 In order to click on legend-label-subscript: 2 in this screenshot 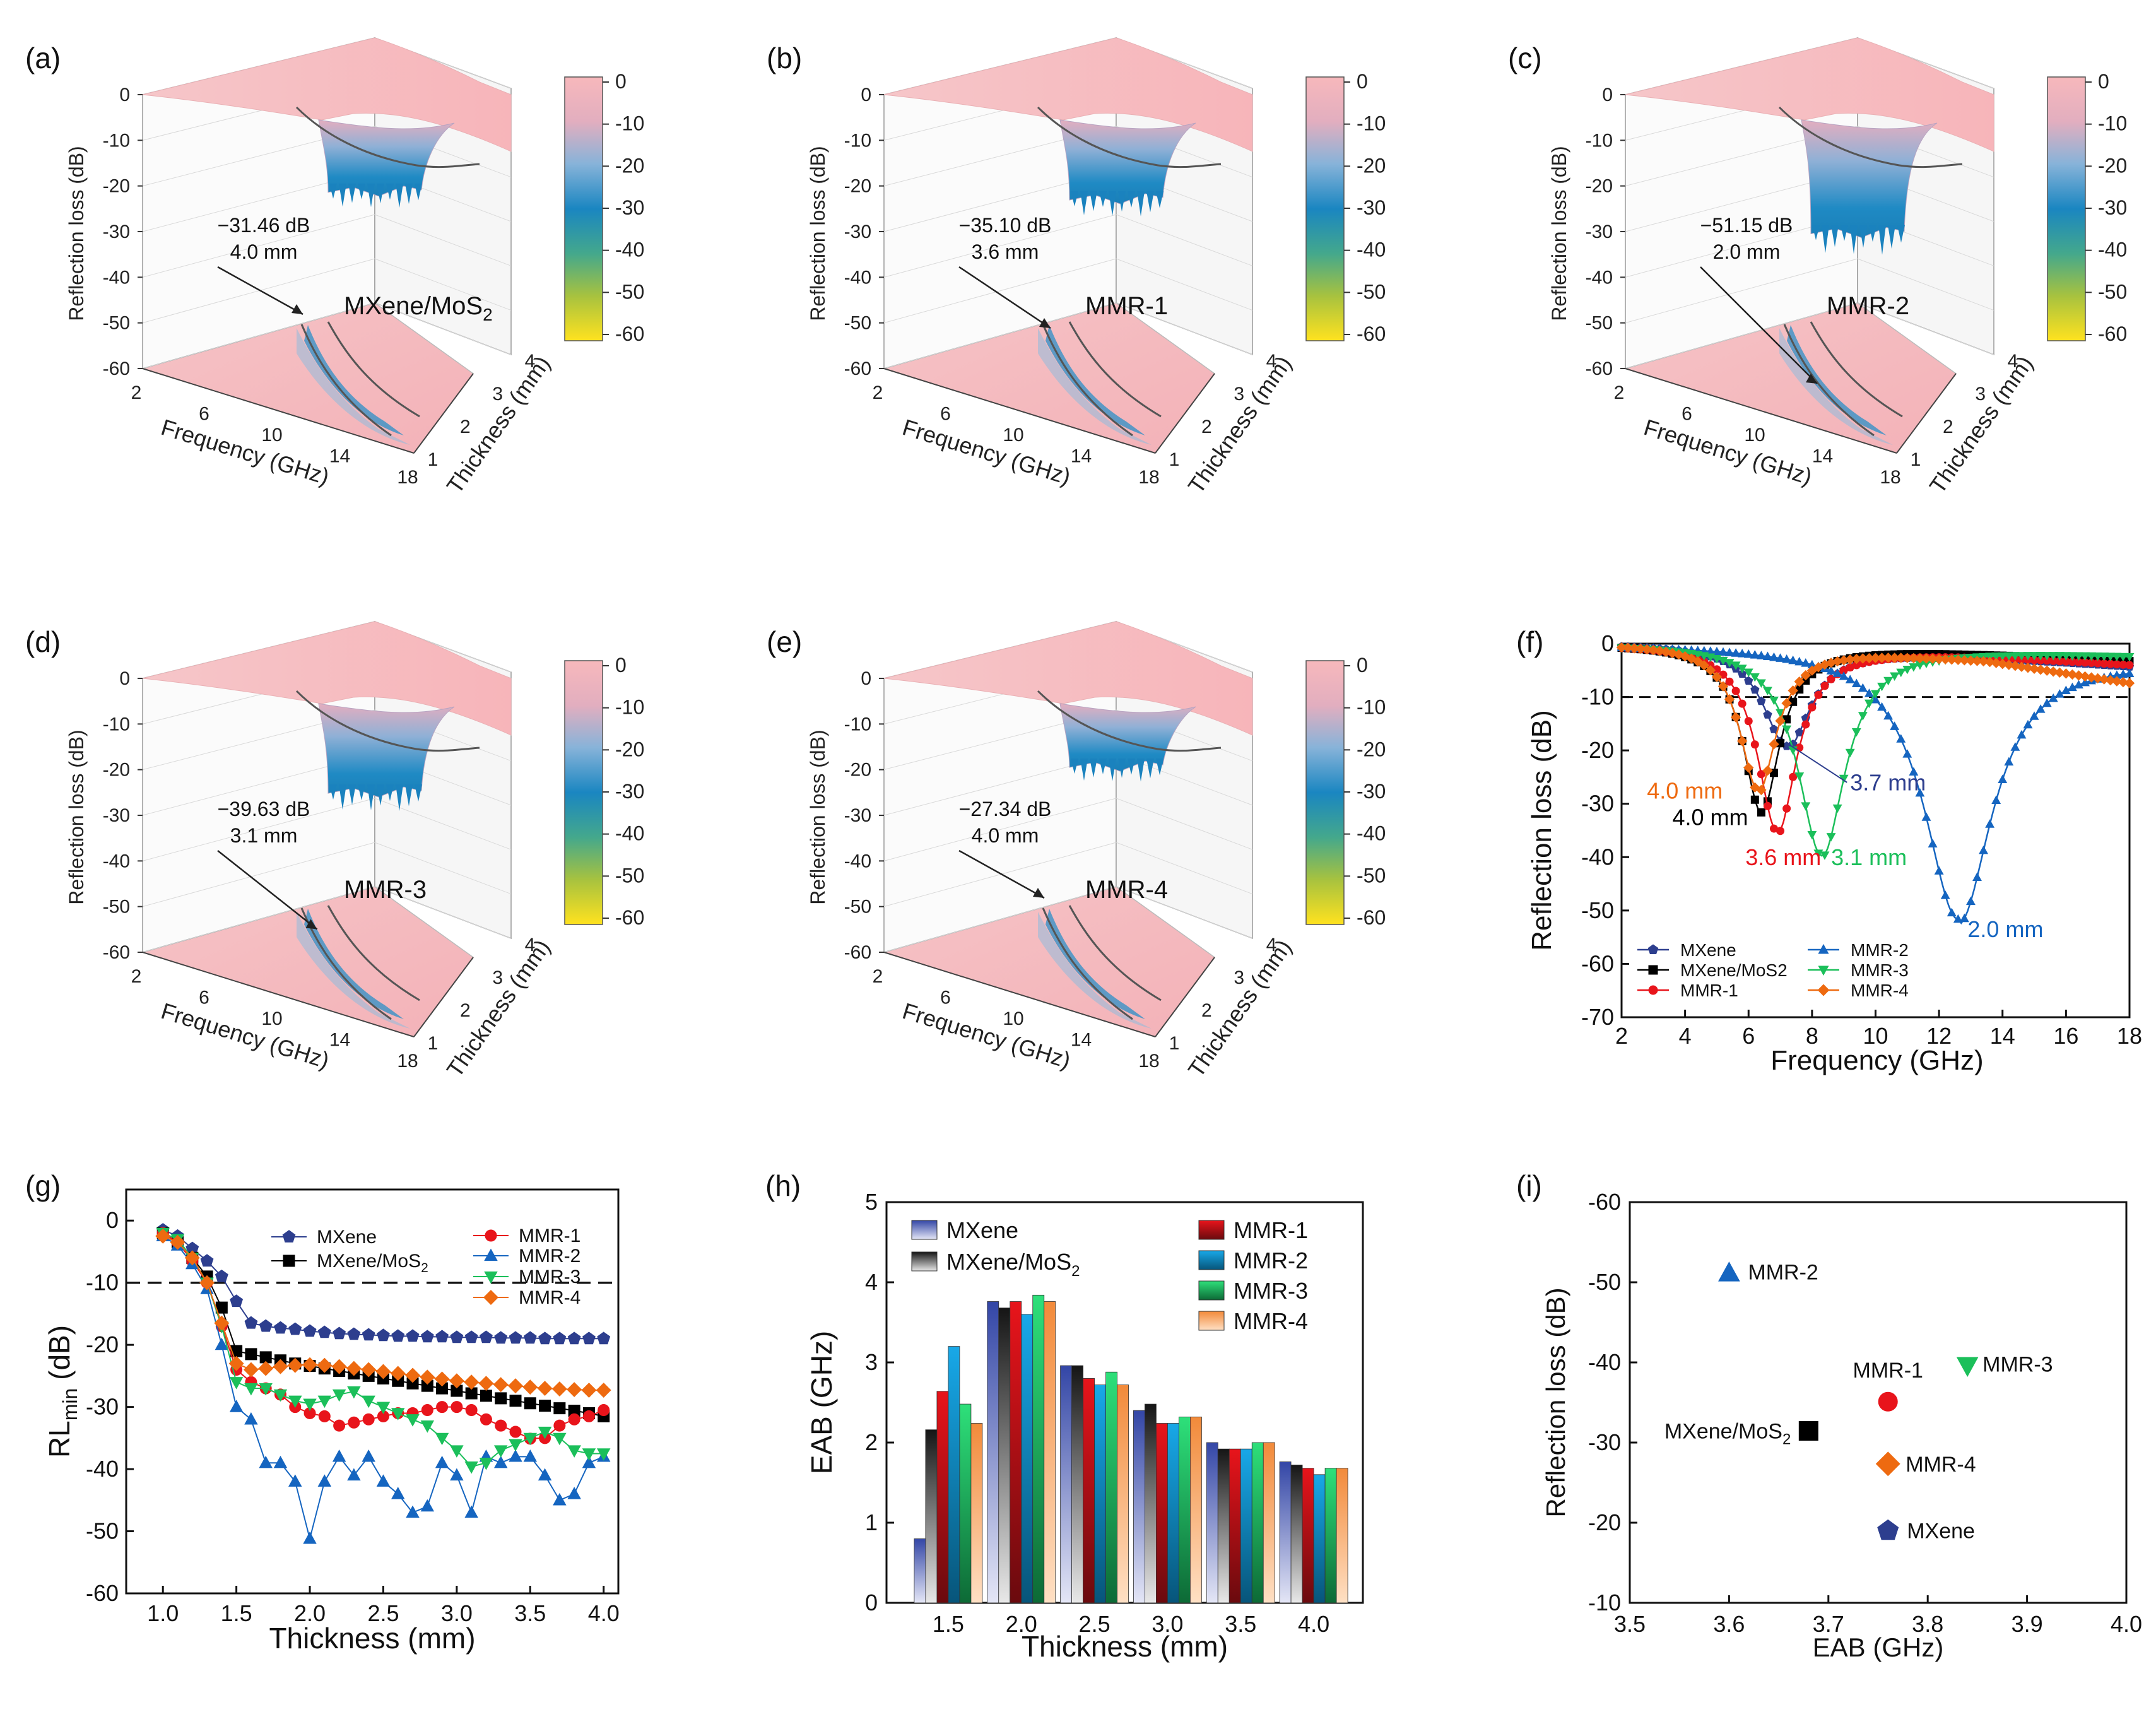, I will do `click(424, 1268)`.